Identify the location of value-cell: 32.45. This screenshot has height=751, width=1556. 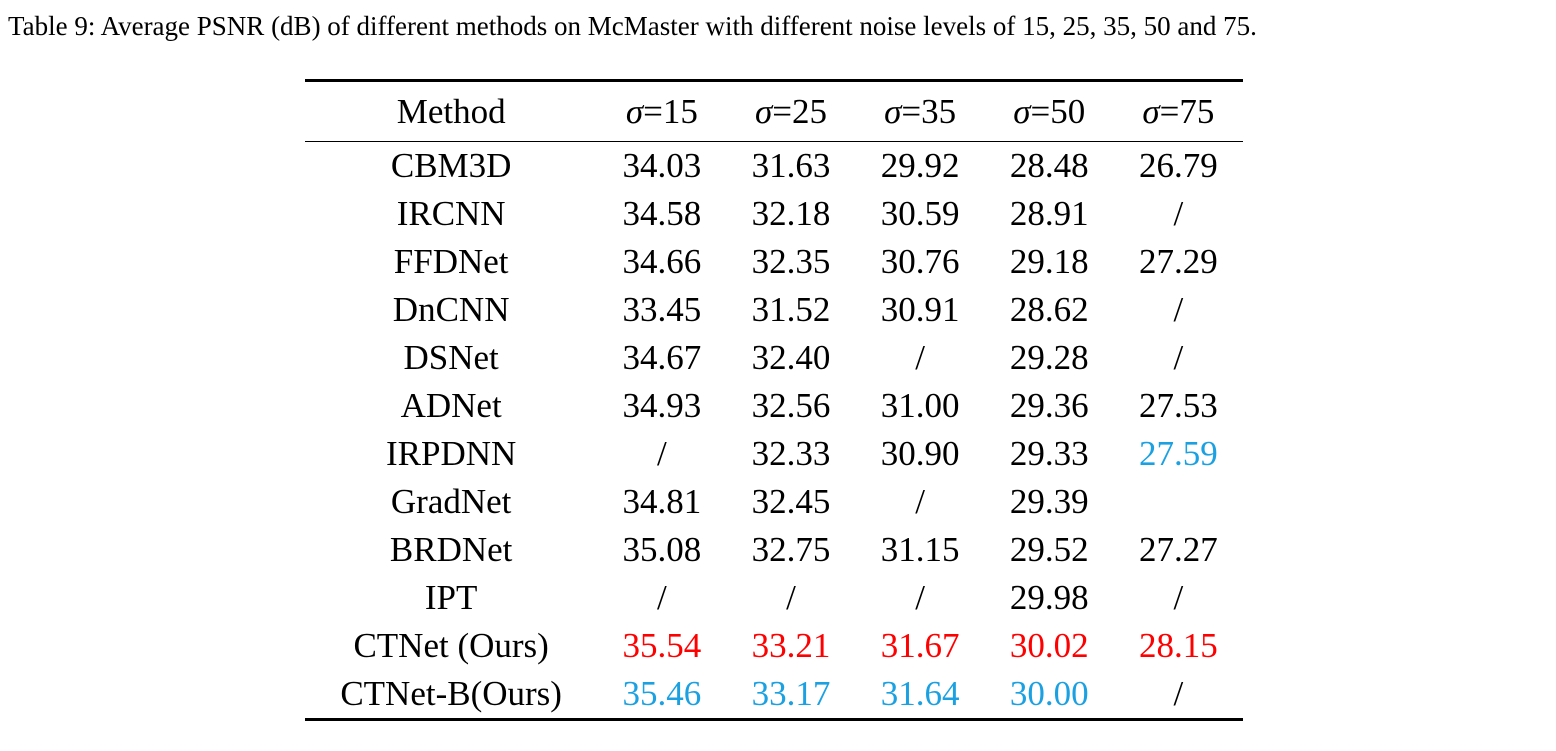
(791, 501).